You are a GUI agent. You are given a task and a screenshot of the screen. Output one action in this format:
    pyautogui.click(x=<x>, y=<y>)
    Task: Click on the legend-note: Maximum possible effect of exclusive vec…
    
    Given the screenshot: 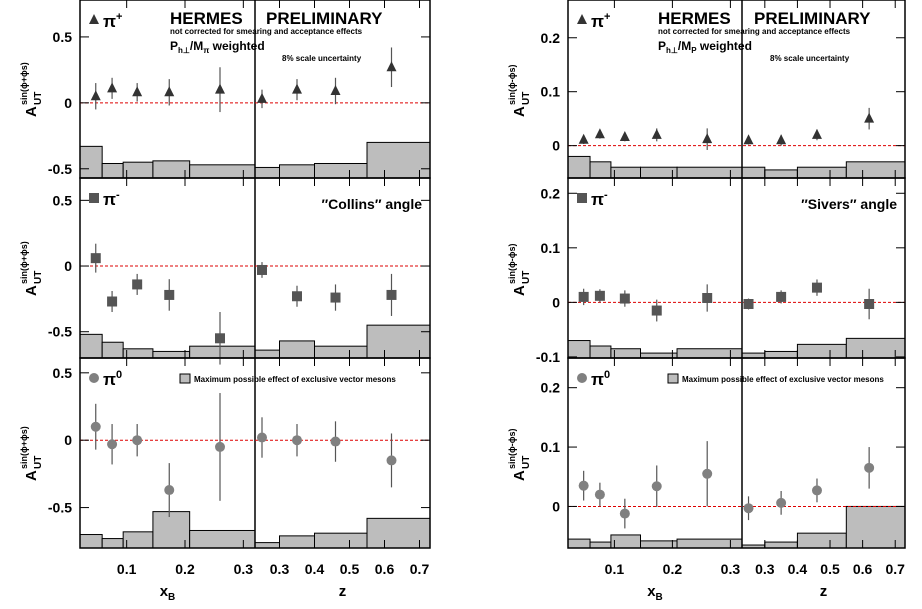 What is the action you would take?
    pyautogui.click(x=783, y=379)
    